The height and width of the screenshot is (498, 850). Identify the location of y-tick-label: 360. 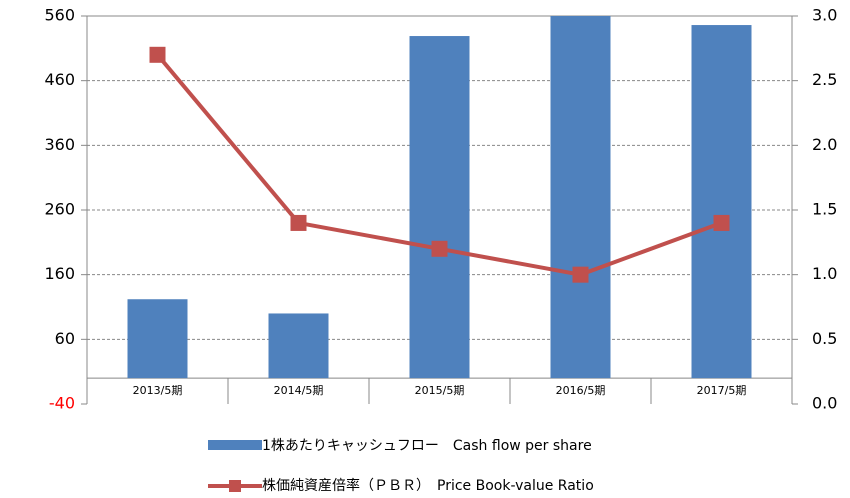
(59, 144).